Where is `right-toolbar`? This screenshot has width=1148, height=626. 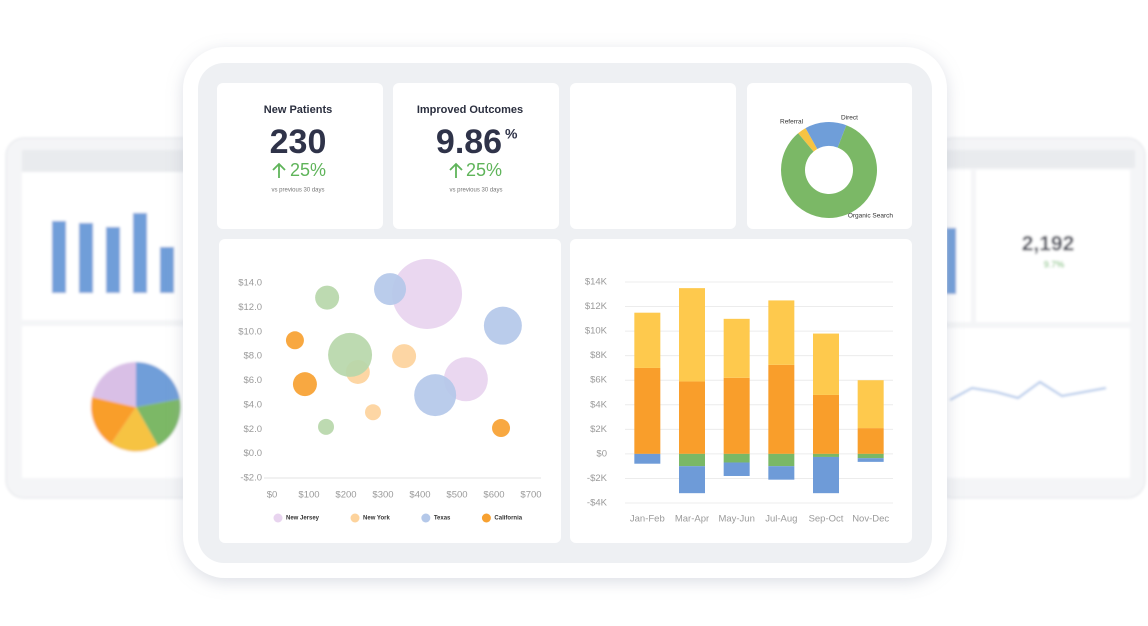
right-toolbar is located at coordinates (1040, 159).